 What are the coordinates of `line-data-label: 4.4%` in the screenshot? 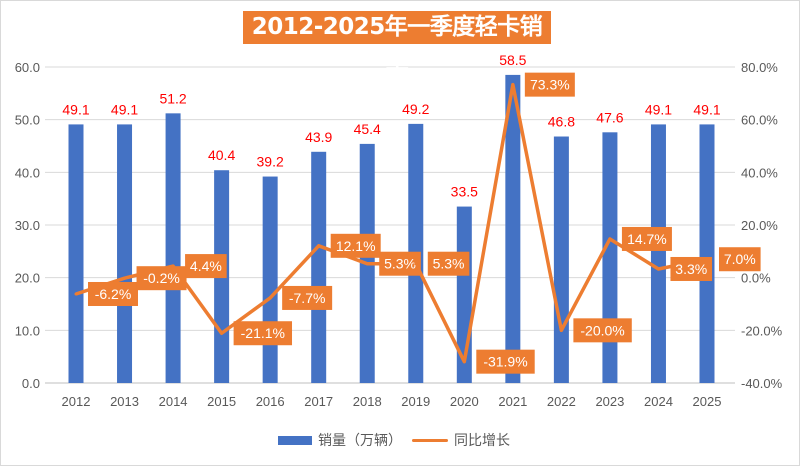 It's located at (206, 266).